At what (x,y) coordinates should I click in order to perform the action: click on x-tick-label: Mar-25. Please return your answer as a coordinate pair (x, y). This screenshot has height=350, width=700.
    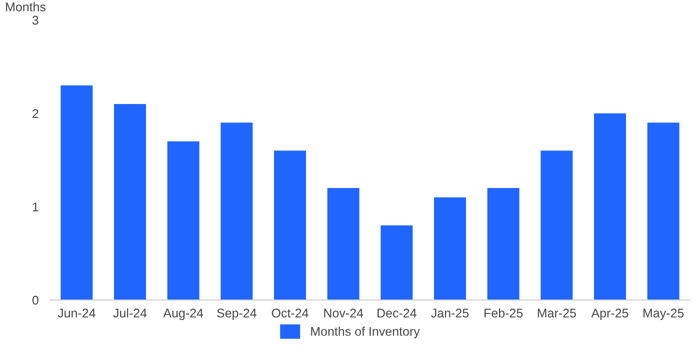
    Looking at the image, I should click on (557, 313).